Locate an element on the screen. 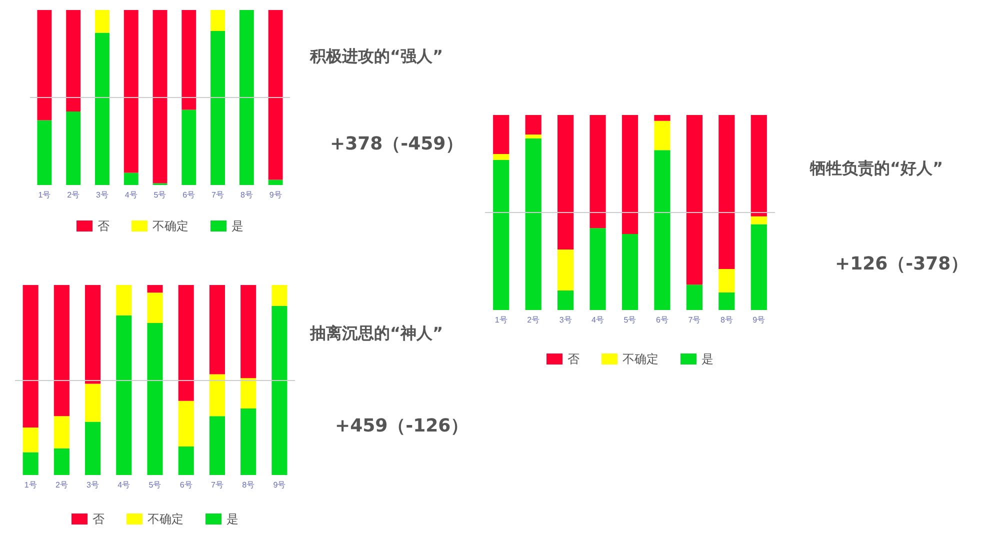 This screenshot has width=1000, height=541. text: +378（-459） is located at coordinates (397, 144).